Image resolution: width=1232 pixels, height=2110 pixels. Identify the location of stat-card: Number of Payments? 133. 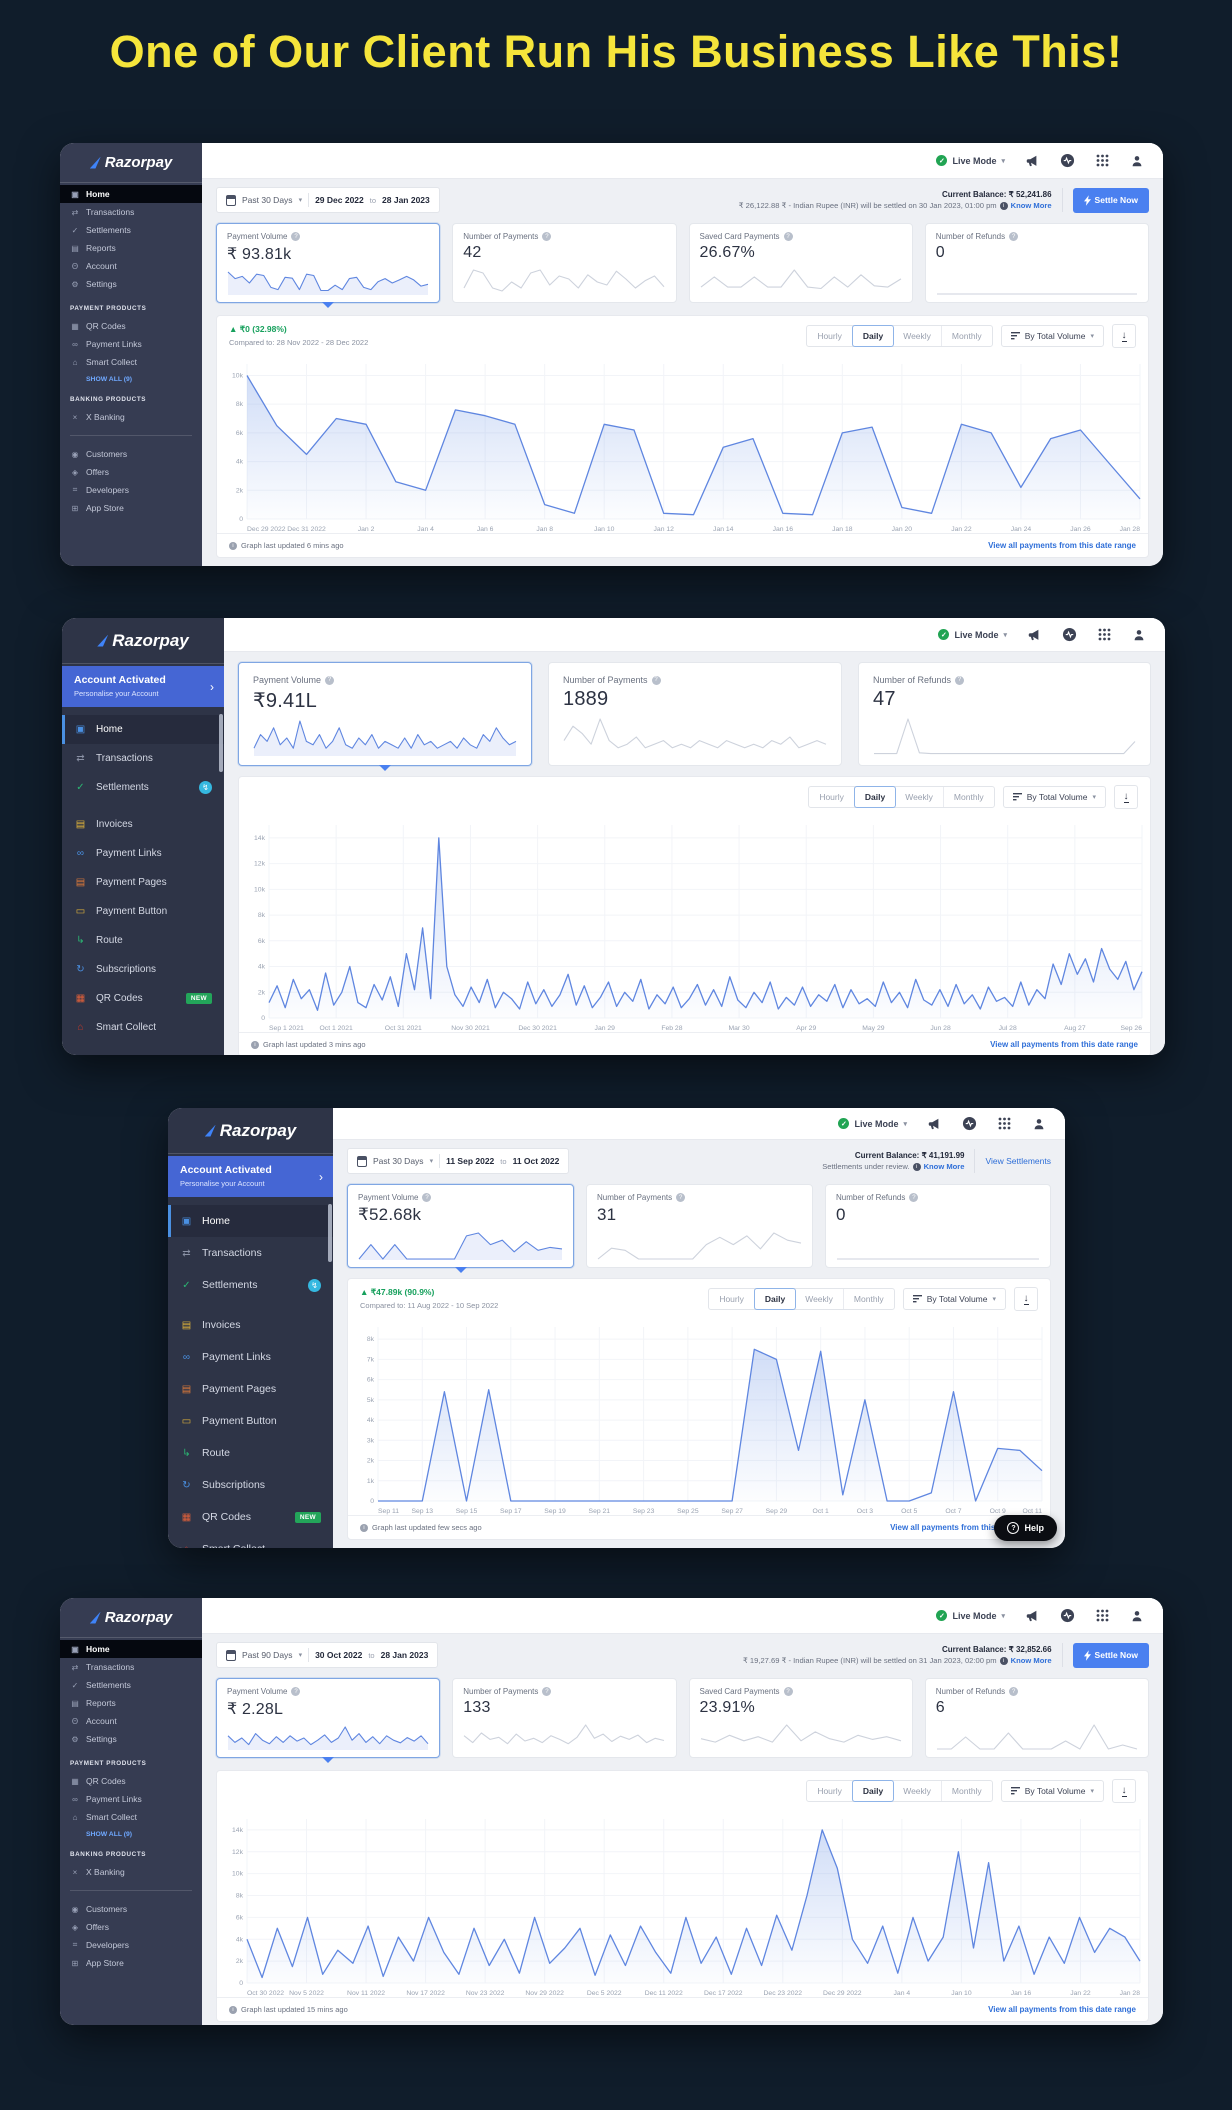
(564, 1718).